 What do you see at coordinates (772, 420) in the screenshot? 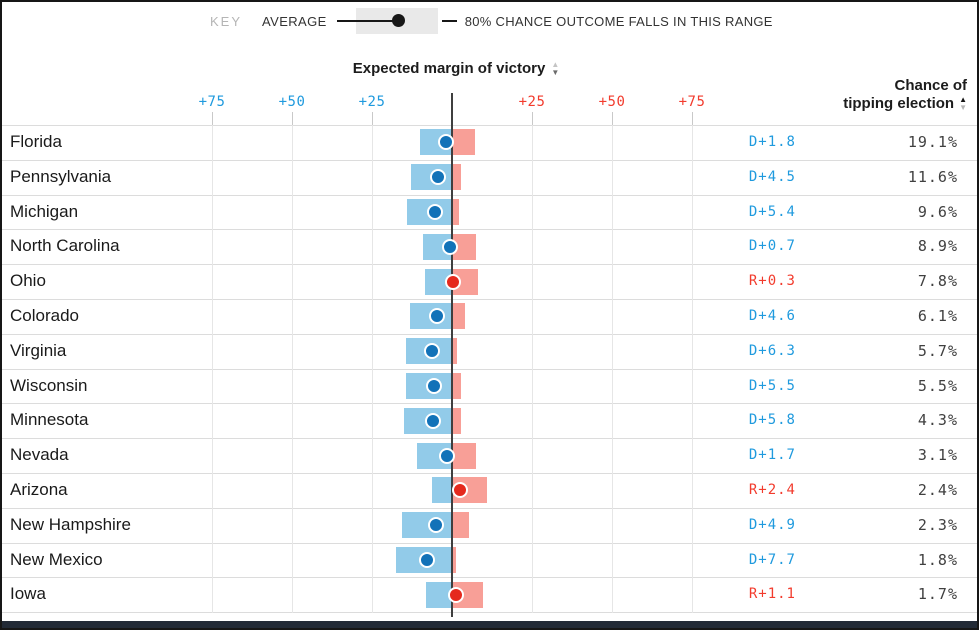
I see `margin-value: D+5.8` at bounding box center [772, 420].